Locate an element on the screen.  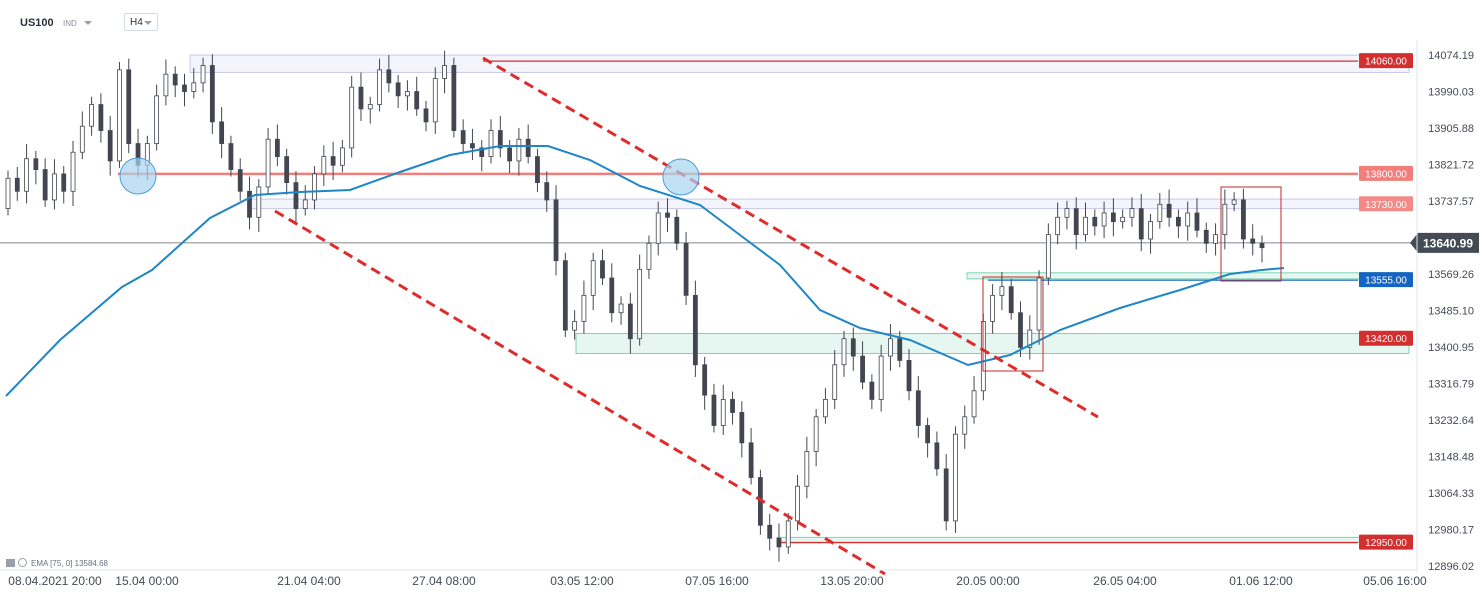
indicator-params: [75, 0] is located at coordinates (61, 563).